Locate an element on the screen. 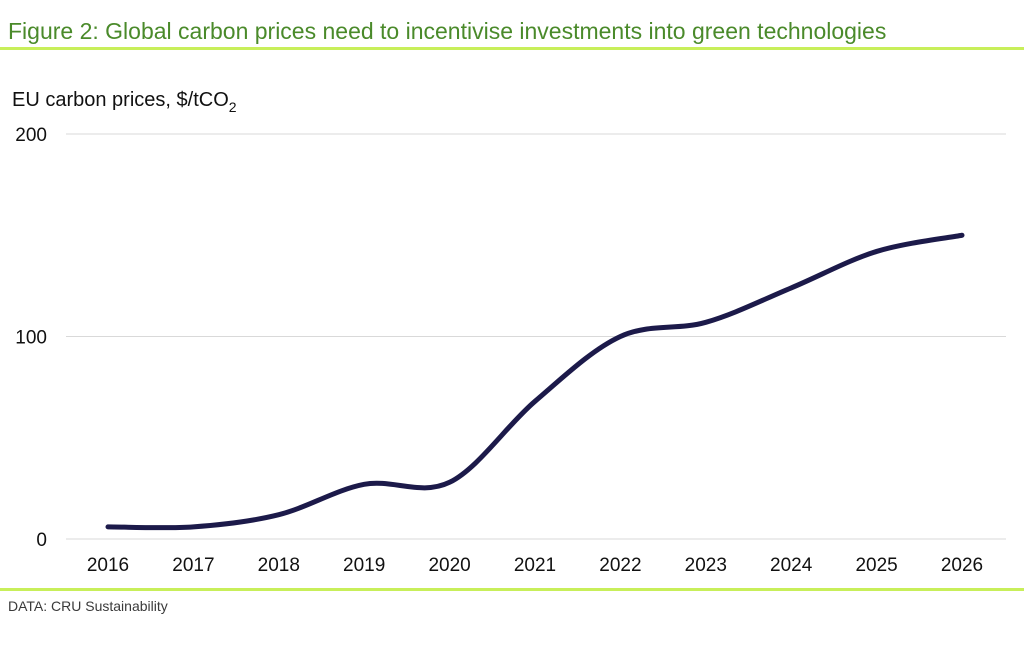 This screenshot has width=1024, height=648. x-tick-label: 2026 is located at coordinates (962, 565).